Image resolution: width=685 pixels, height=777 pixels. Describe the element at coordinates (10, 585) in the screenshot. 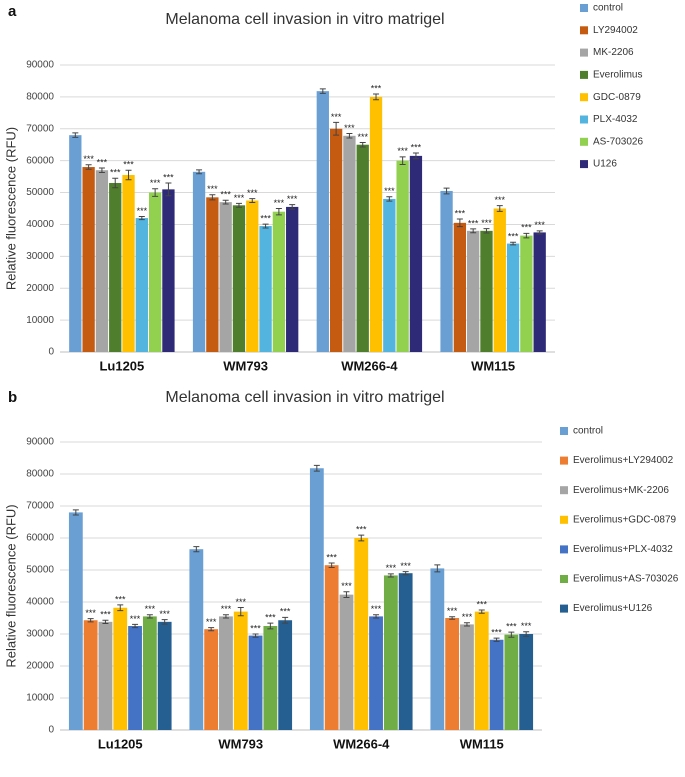

I see `y-axis-label: Relative fluorescence (RFU)` at that location.